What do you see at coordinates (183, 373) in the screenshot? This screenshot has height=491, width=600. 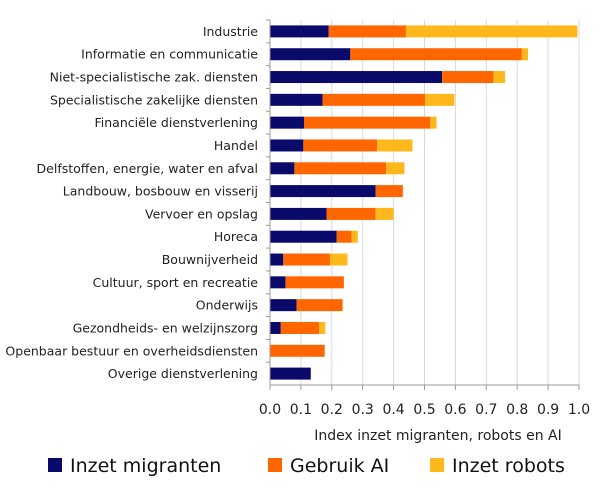 I see `category-label: Overige dienstverlening` at bounding box center [183, 373].